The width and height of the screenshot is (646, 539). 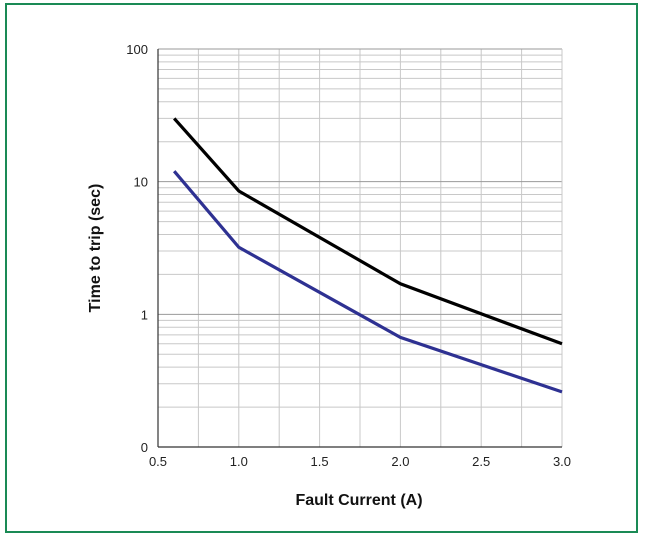 What do you see at coordinates (239, 461) in the screenshot?
I see `x-tick-label: 1.0` at bounding box center [239, 461].